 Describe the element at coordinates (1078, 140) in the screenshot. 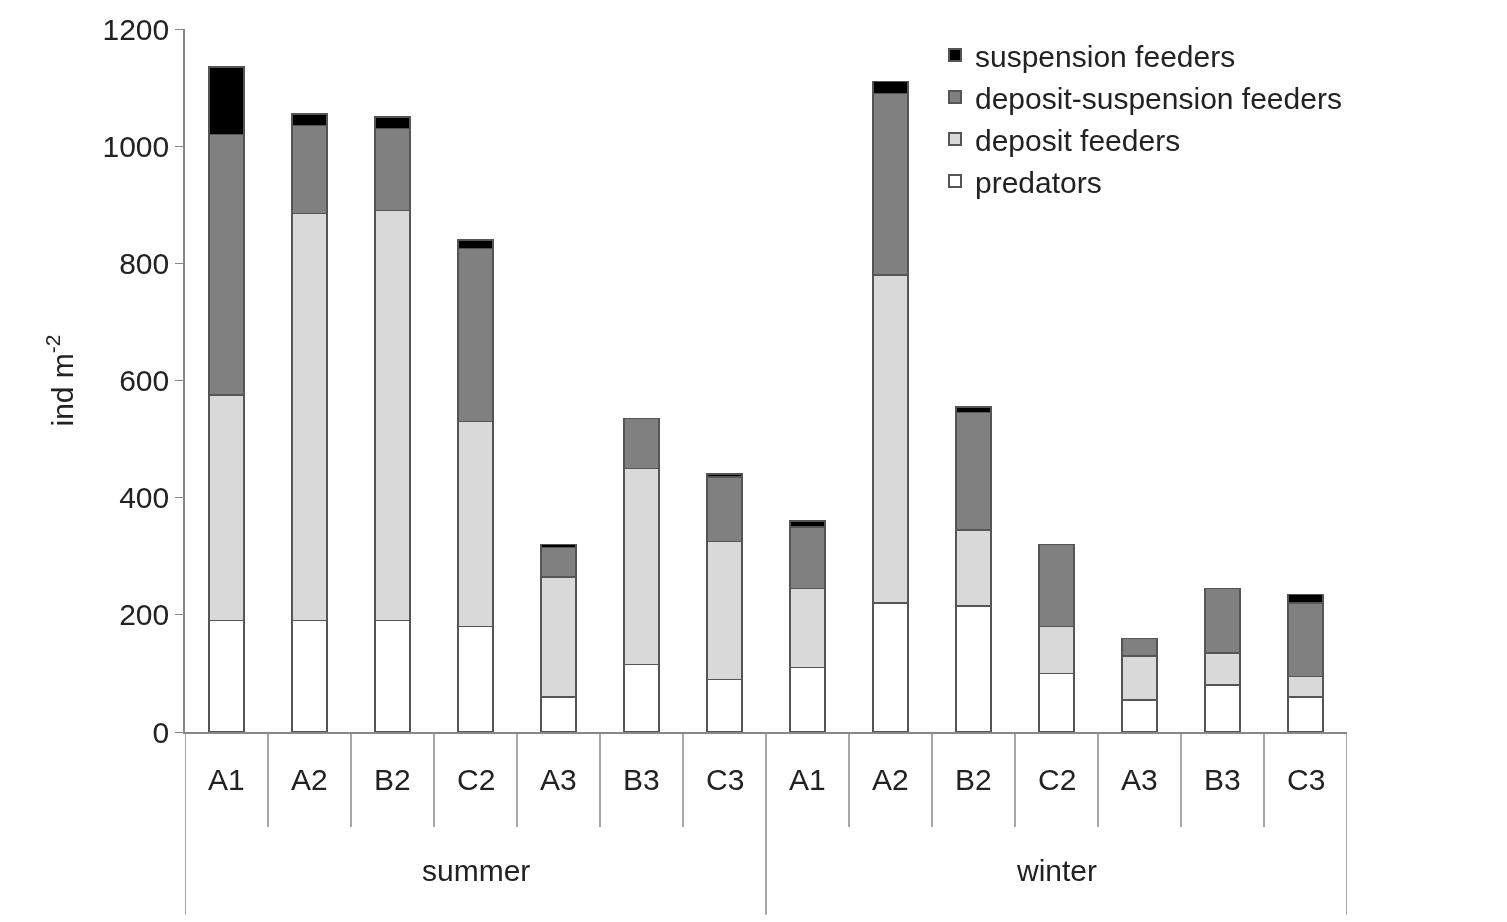

I see `legend-label: deposit feeders` at that location.